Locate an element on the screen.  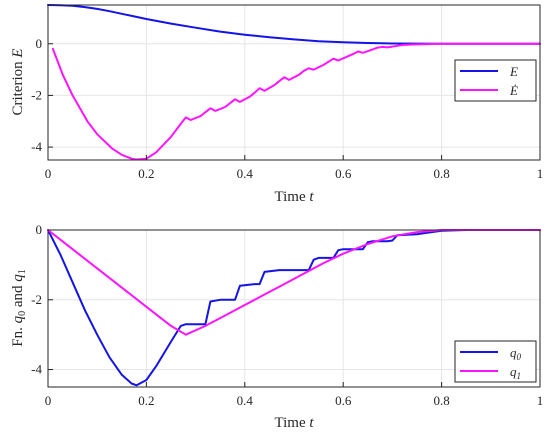
top-legend-box is located at coordinates (495, 80).